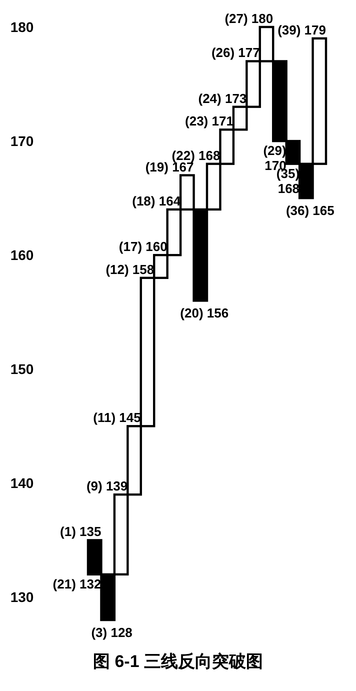 The width and height of the screenshot is (356, 691). Describe the element at coordinates (22, 597) in the screenshot. I see `ytick: 130` at that location.